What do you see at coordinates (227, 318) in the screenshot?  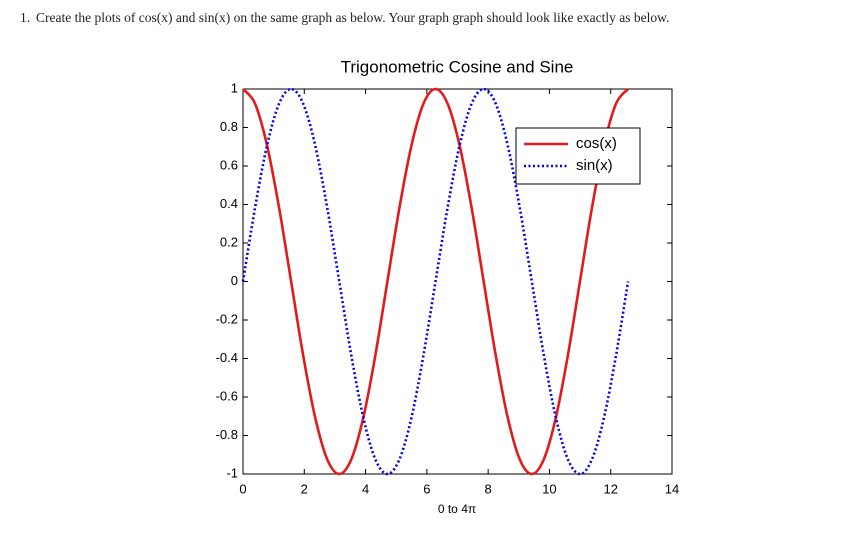 I see `y-tick-label: -0.2` at bounding box center [227, 318].